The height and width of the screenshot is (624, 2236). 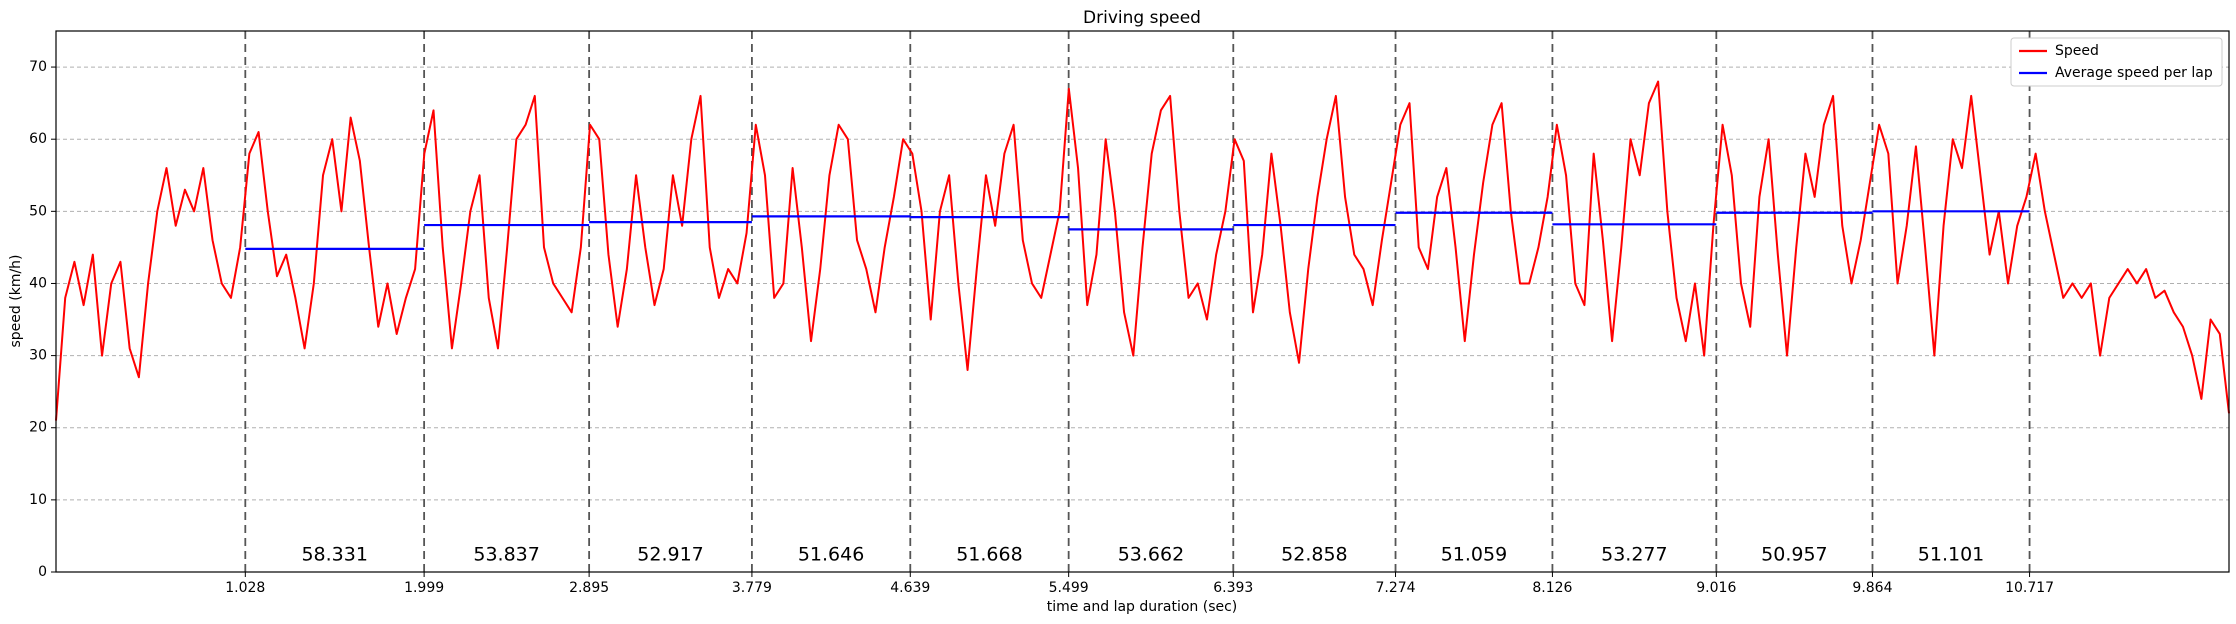 I want to click on lap-duration: 53.837, so click(x=506, y=555).